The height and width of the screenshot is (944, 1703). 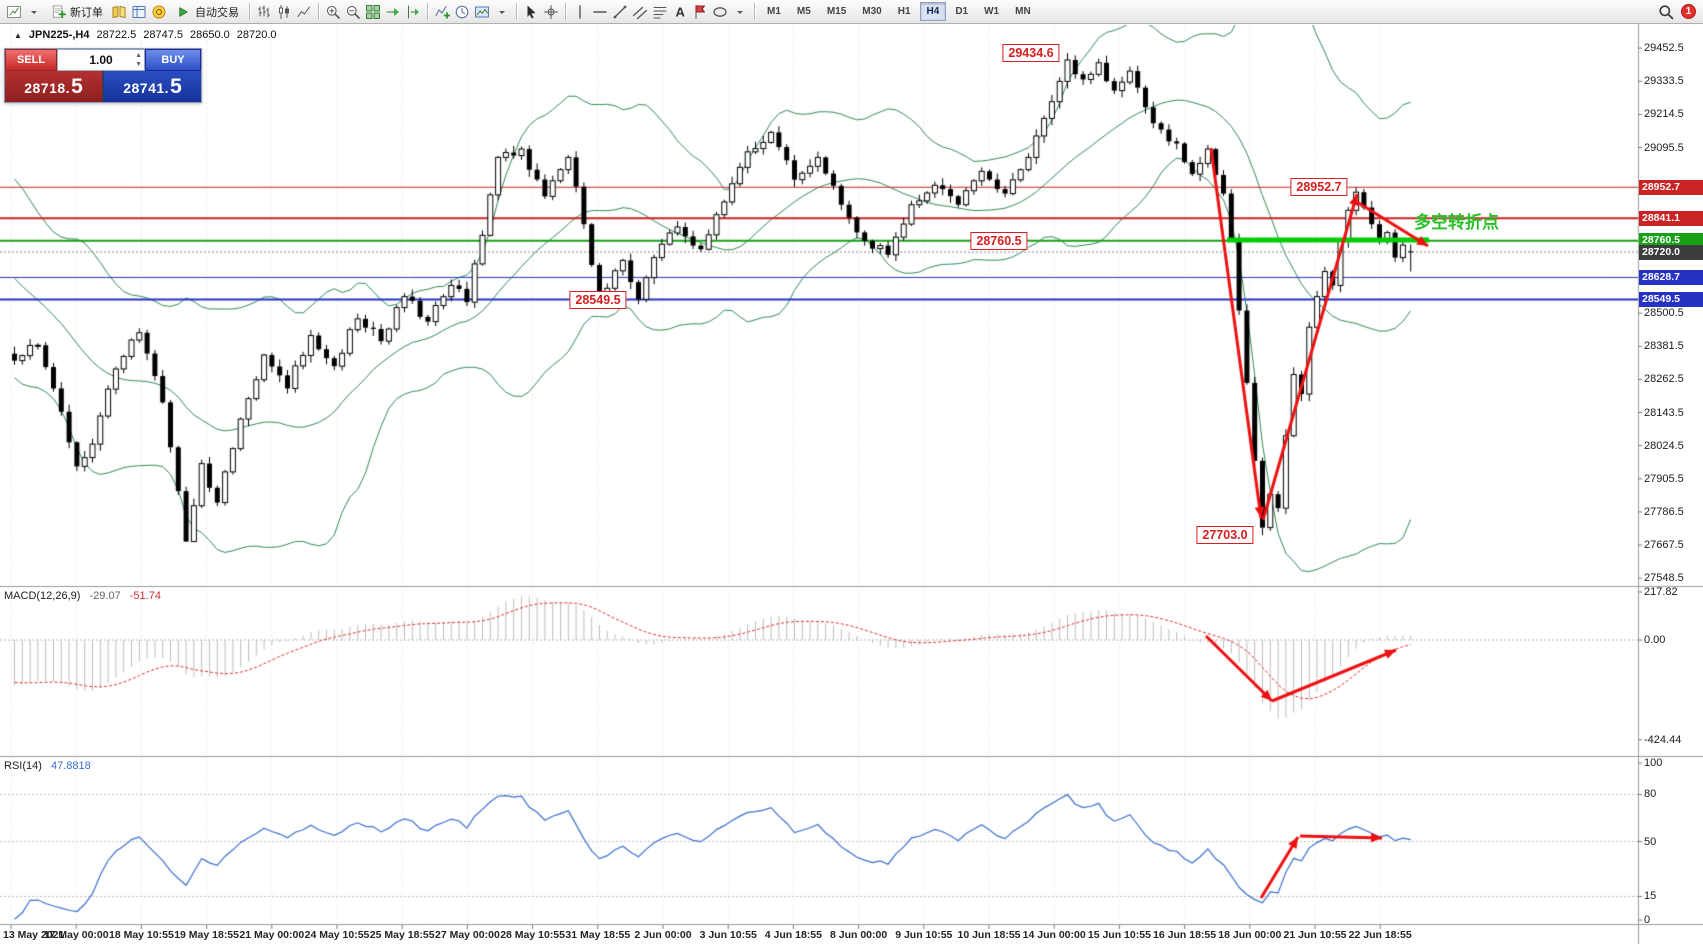 I want to click on time-axis-label: 13 May 2021, so click(x=34, y=935).